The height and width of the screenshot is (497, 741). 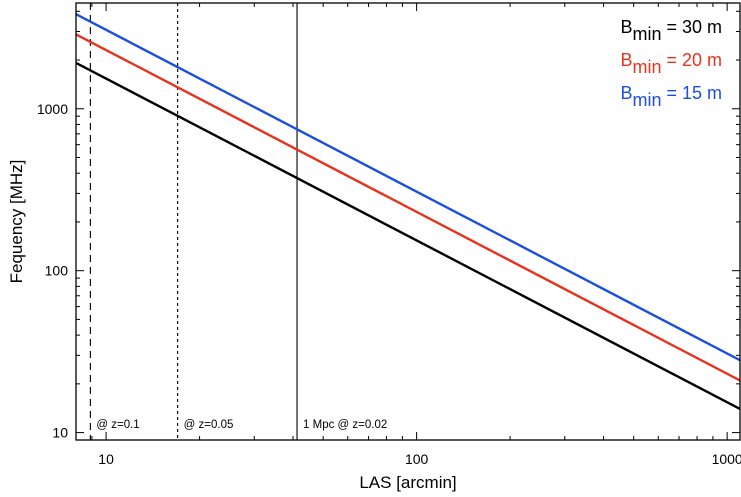 I want to click on x-axis-label: LAS [arcmin], so click(x=407, y=482).